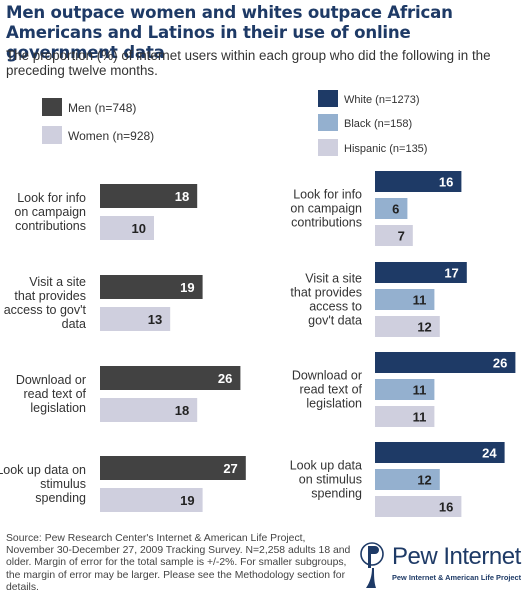 The height and width of the screenshot is (600, 530). Describe the element at coordinates (457, 577) in the screenshot. I see `logo-subtitle: Pew Internet & American Life Project` at that location.